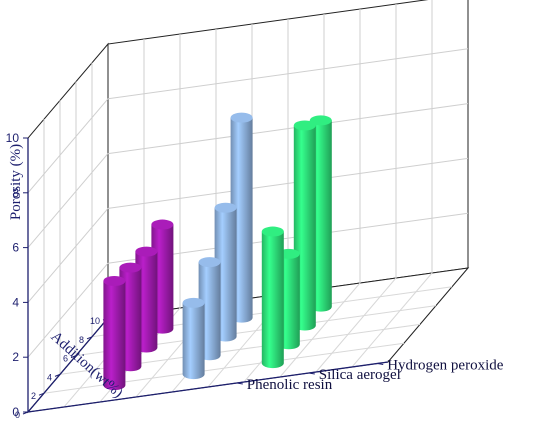  What do you see at coordinates (68, 365) in the screenshot?
I see `x-axis-line` at bounding box center [68, 365].